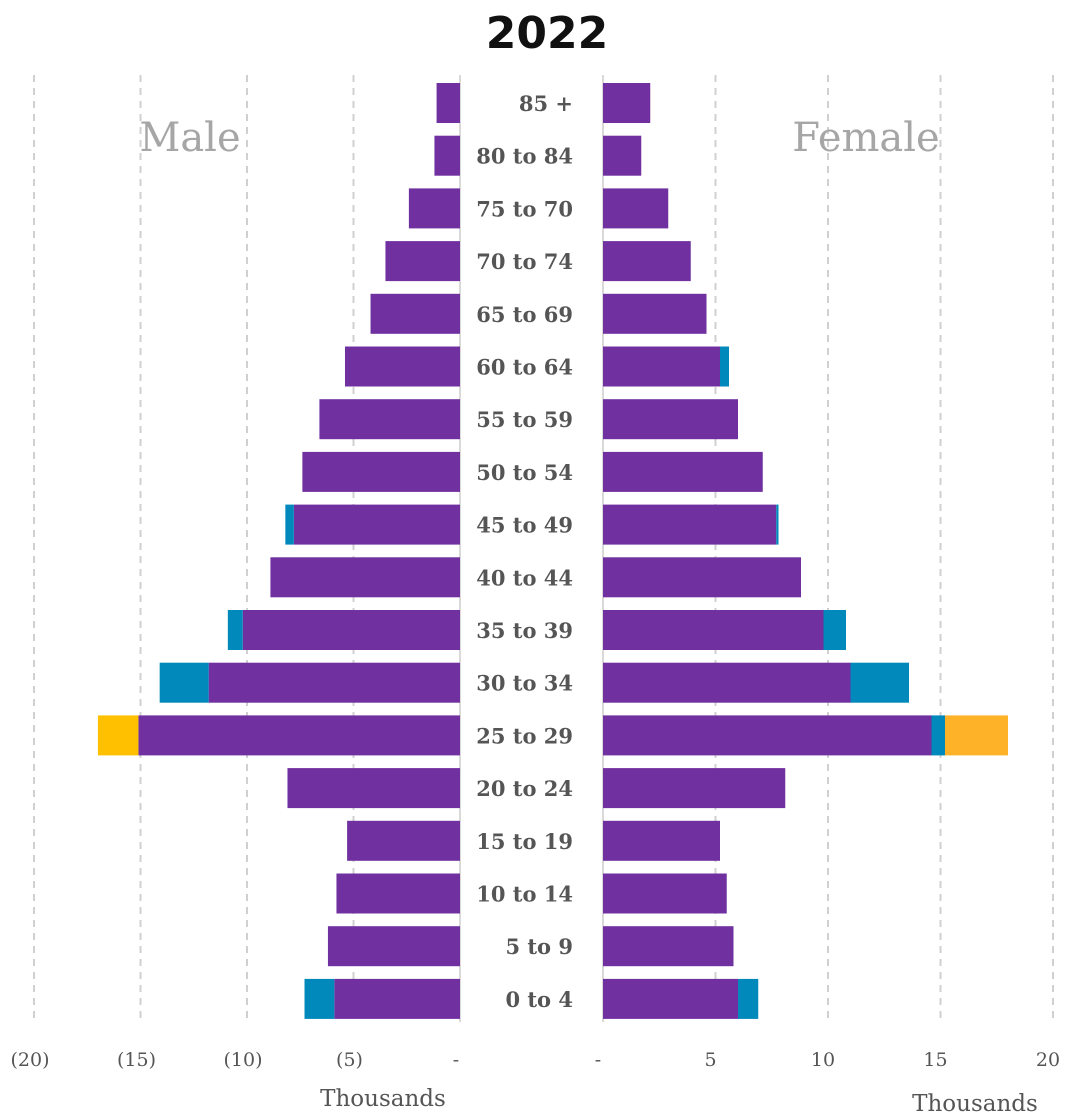 The width and height of the screenshot is (1071, 1115). What do you see at coordinates (524, 894) in the screenshot?
I see `age-group-label: 10 to 14` at bounding box center [524, 894].